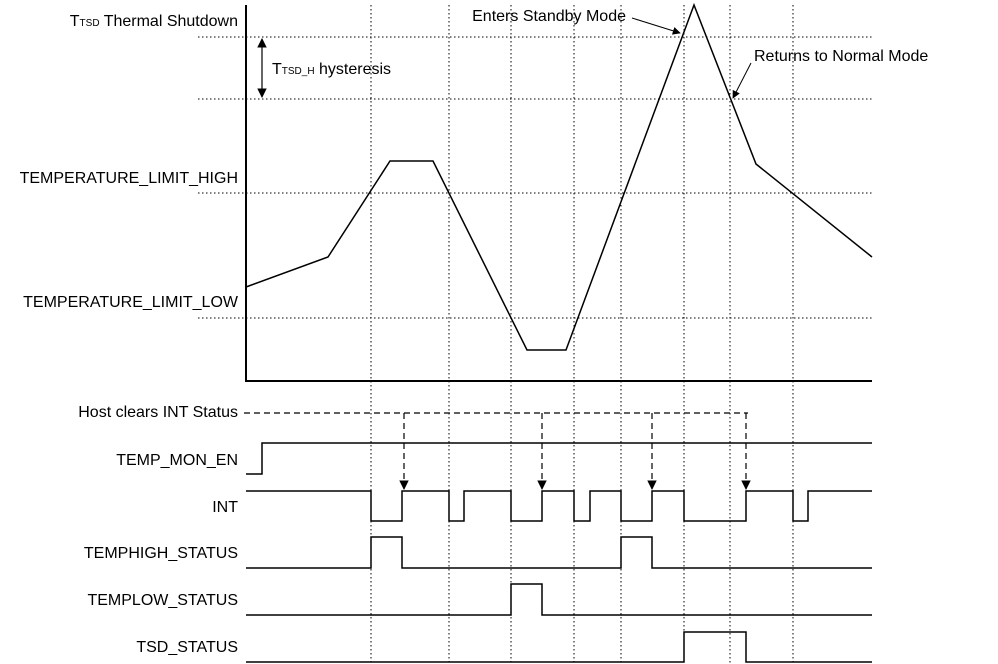  I want to click on signal-label: INT, so click(225, 507).